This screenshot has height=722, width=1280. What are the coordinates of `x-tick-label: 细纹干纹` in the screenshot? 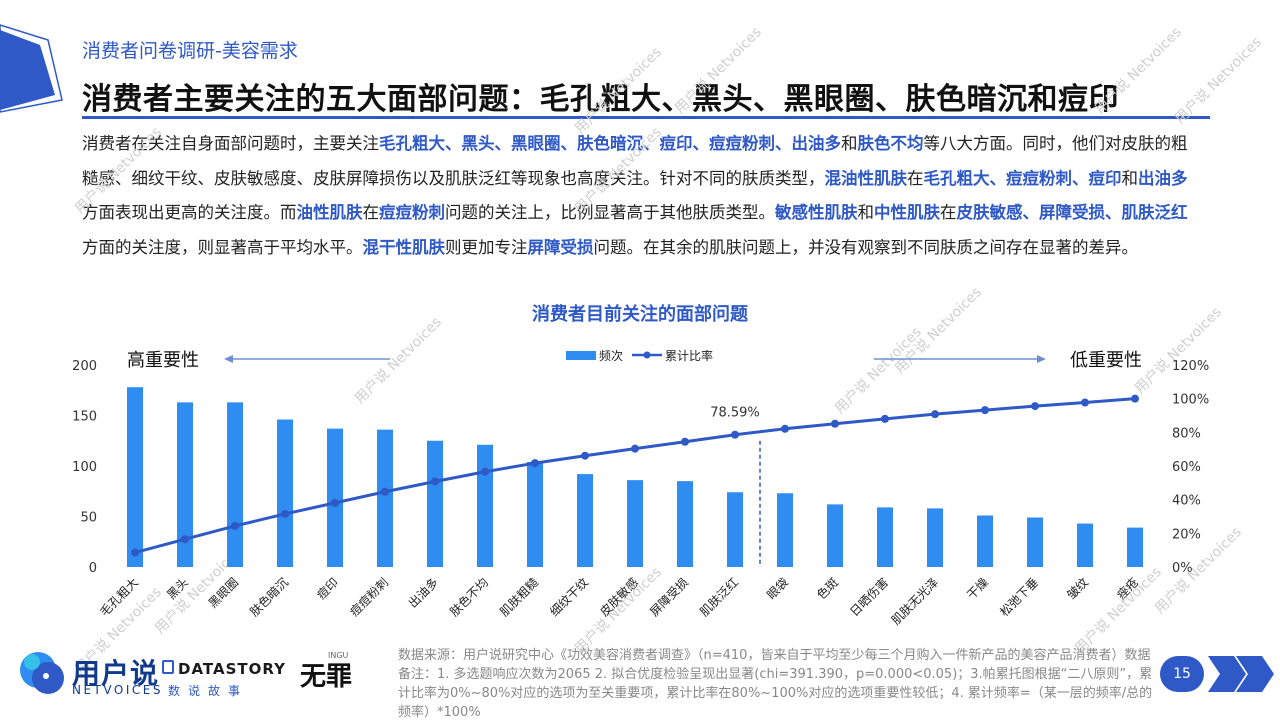 It's located at (569, 597).